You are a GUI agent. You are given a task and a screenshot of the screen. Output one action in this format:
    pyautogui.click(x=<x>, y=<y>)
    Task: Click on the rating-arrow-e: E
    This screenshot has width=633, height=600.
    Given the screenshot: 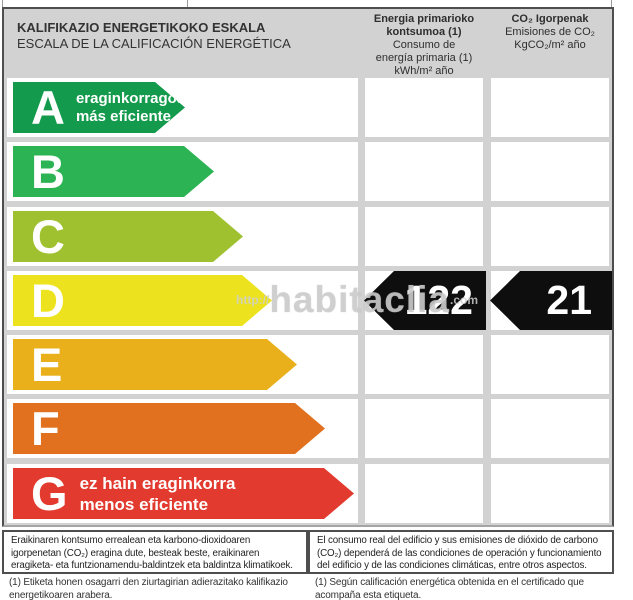 What is the action you would take?
    pyautogui.click(x=155, y=364)
    